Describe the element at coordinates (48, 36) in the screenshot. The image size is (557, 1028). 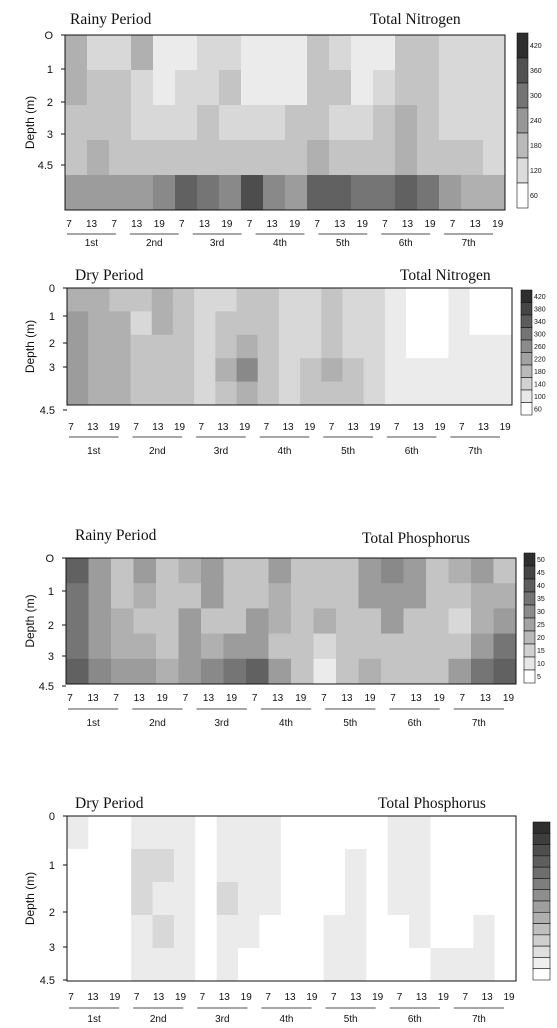
I see `y-tick-label: O` at that location.